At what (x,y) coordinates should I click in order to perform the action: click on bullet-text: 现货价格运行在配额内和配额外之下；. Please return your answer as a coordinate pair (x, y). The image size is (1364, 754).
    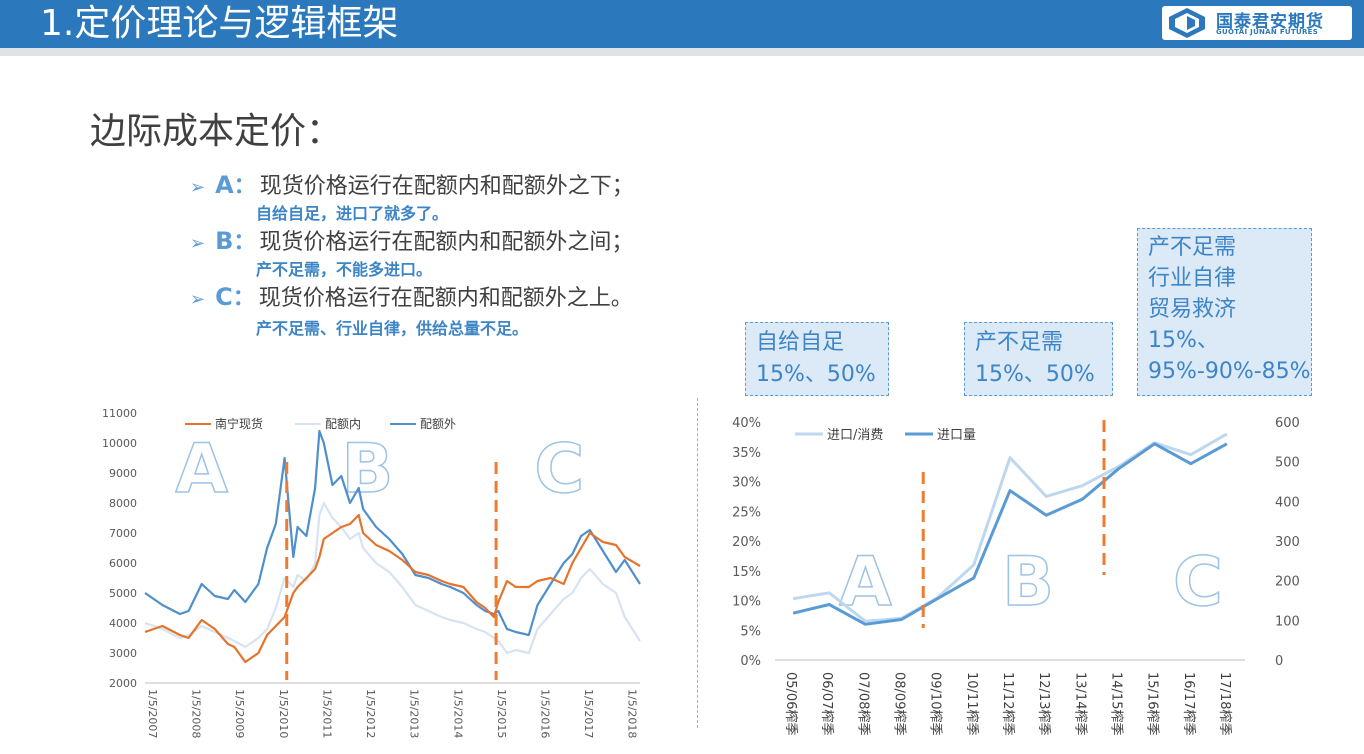
    Looking at the image, I should click on (446, 186).